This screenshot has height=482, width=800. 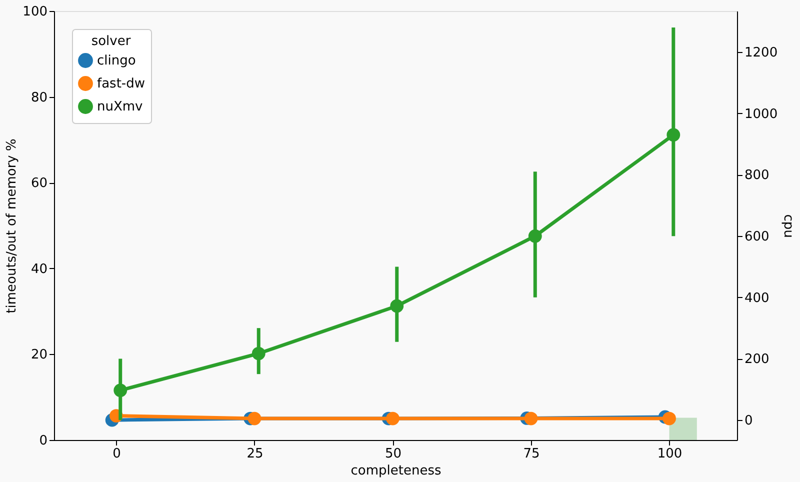 I want to click on y-tick-label: 60, so click(x=39, y=184).